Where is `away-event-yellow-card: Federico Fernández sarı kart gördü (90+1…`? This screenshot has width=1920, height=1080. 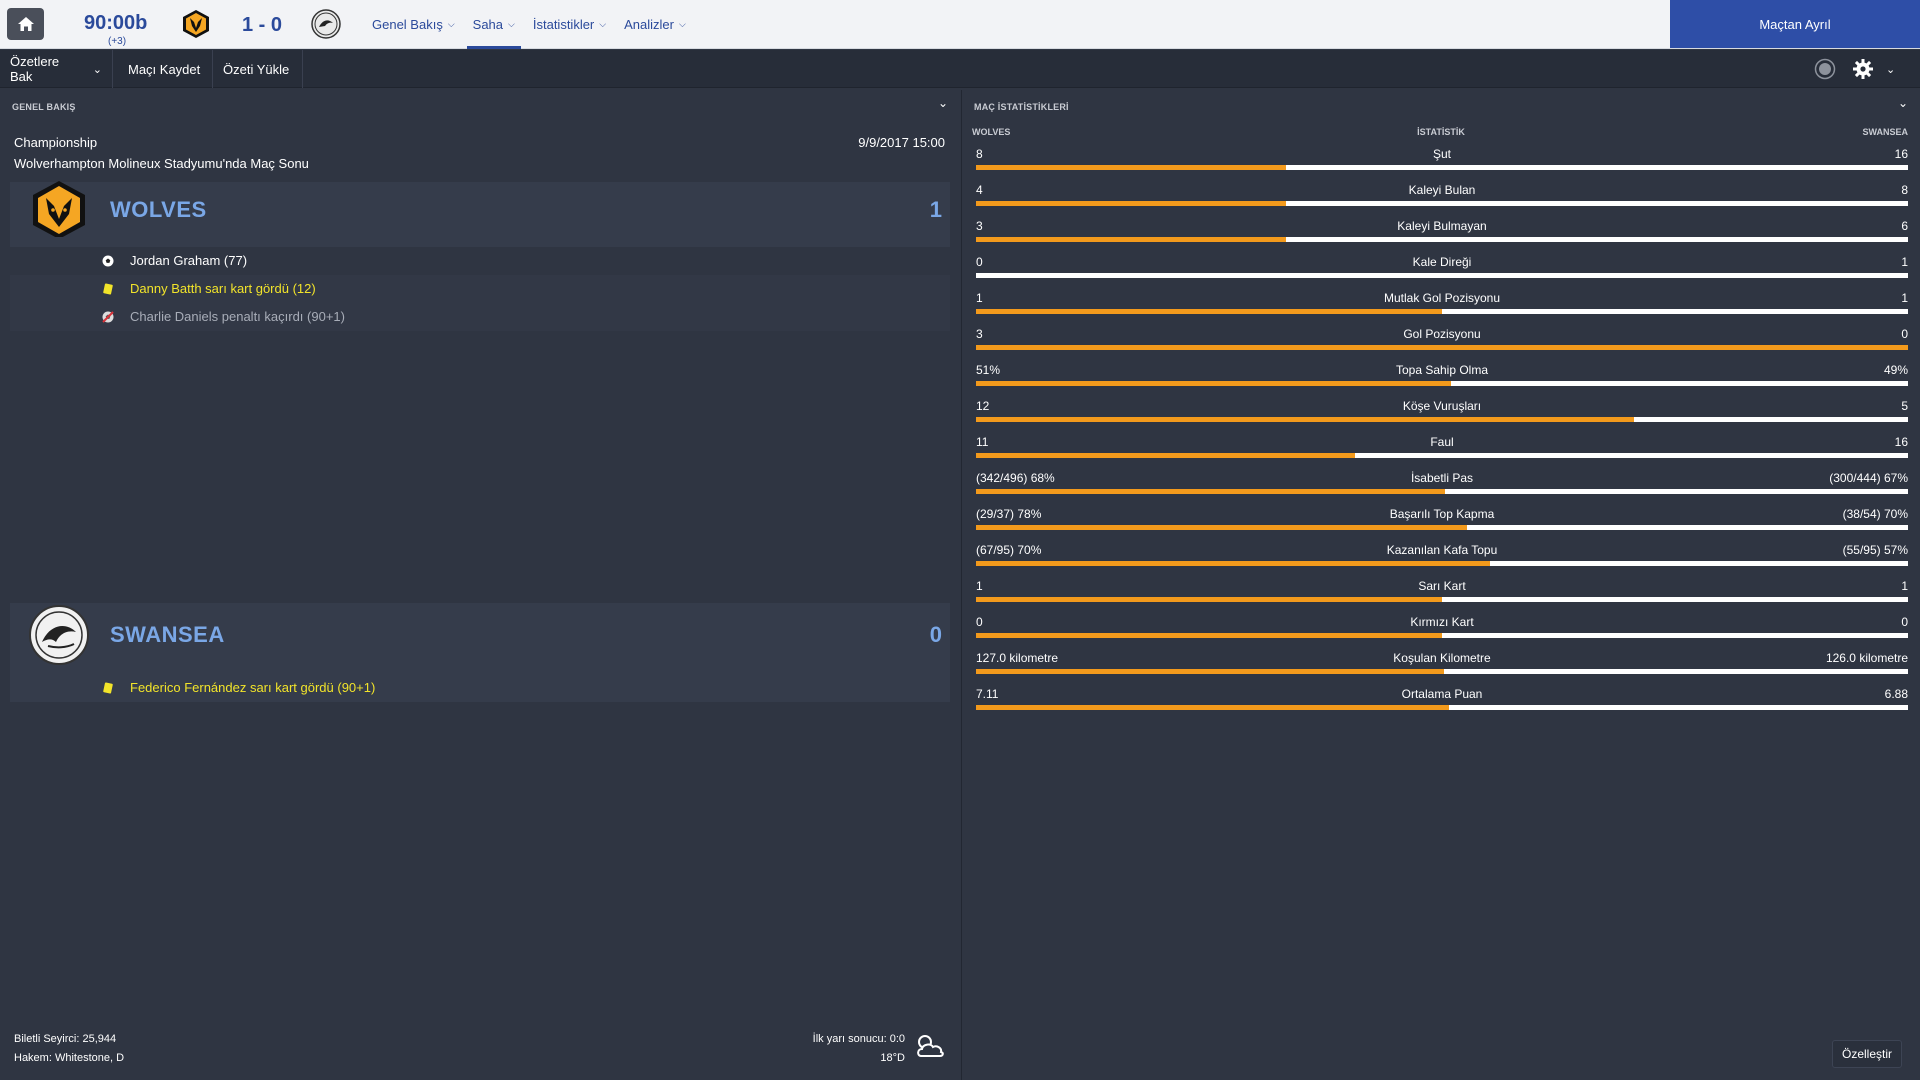 away-event-yellow-card: Federico Fernández sarı kart gördü (90+1… is located at coordinates (480, 688).